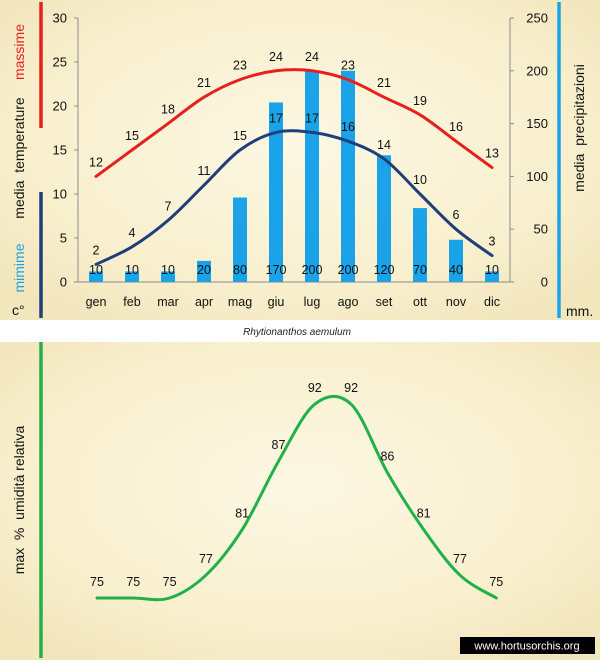 The height and width of the screenshot is (665, 600). Describe the element at coordinates (294, 197) in the screenshot. I see `minime-temperature-line` at that location.